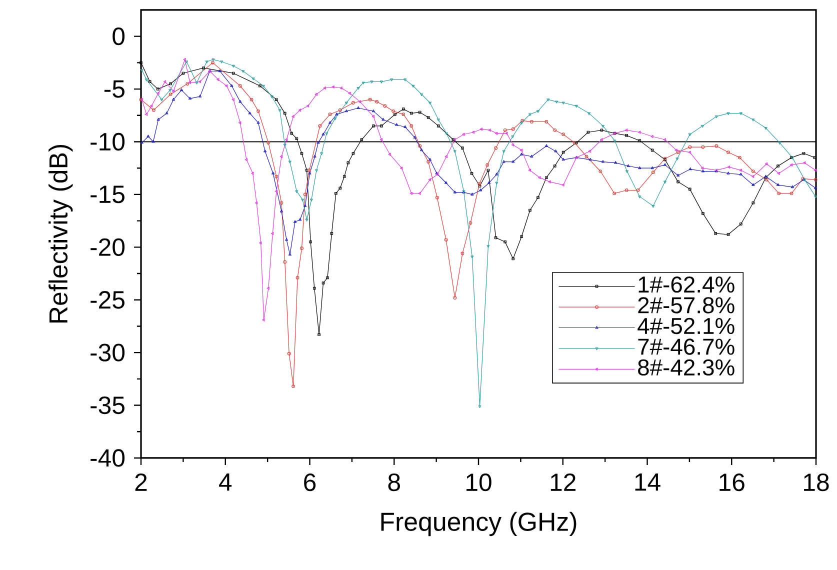 The height and width of the screenshot is (570, 837). Describe the element at coordinates (478, 524) in the screenshot. I see `x-axis-title: Frequency (GHz)` at that location.